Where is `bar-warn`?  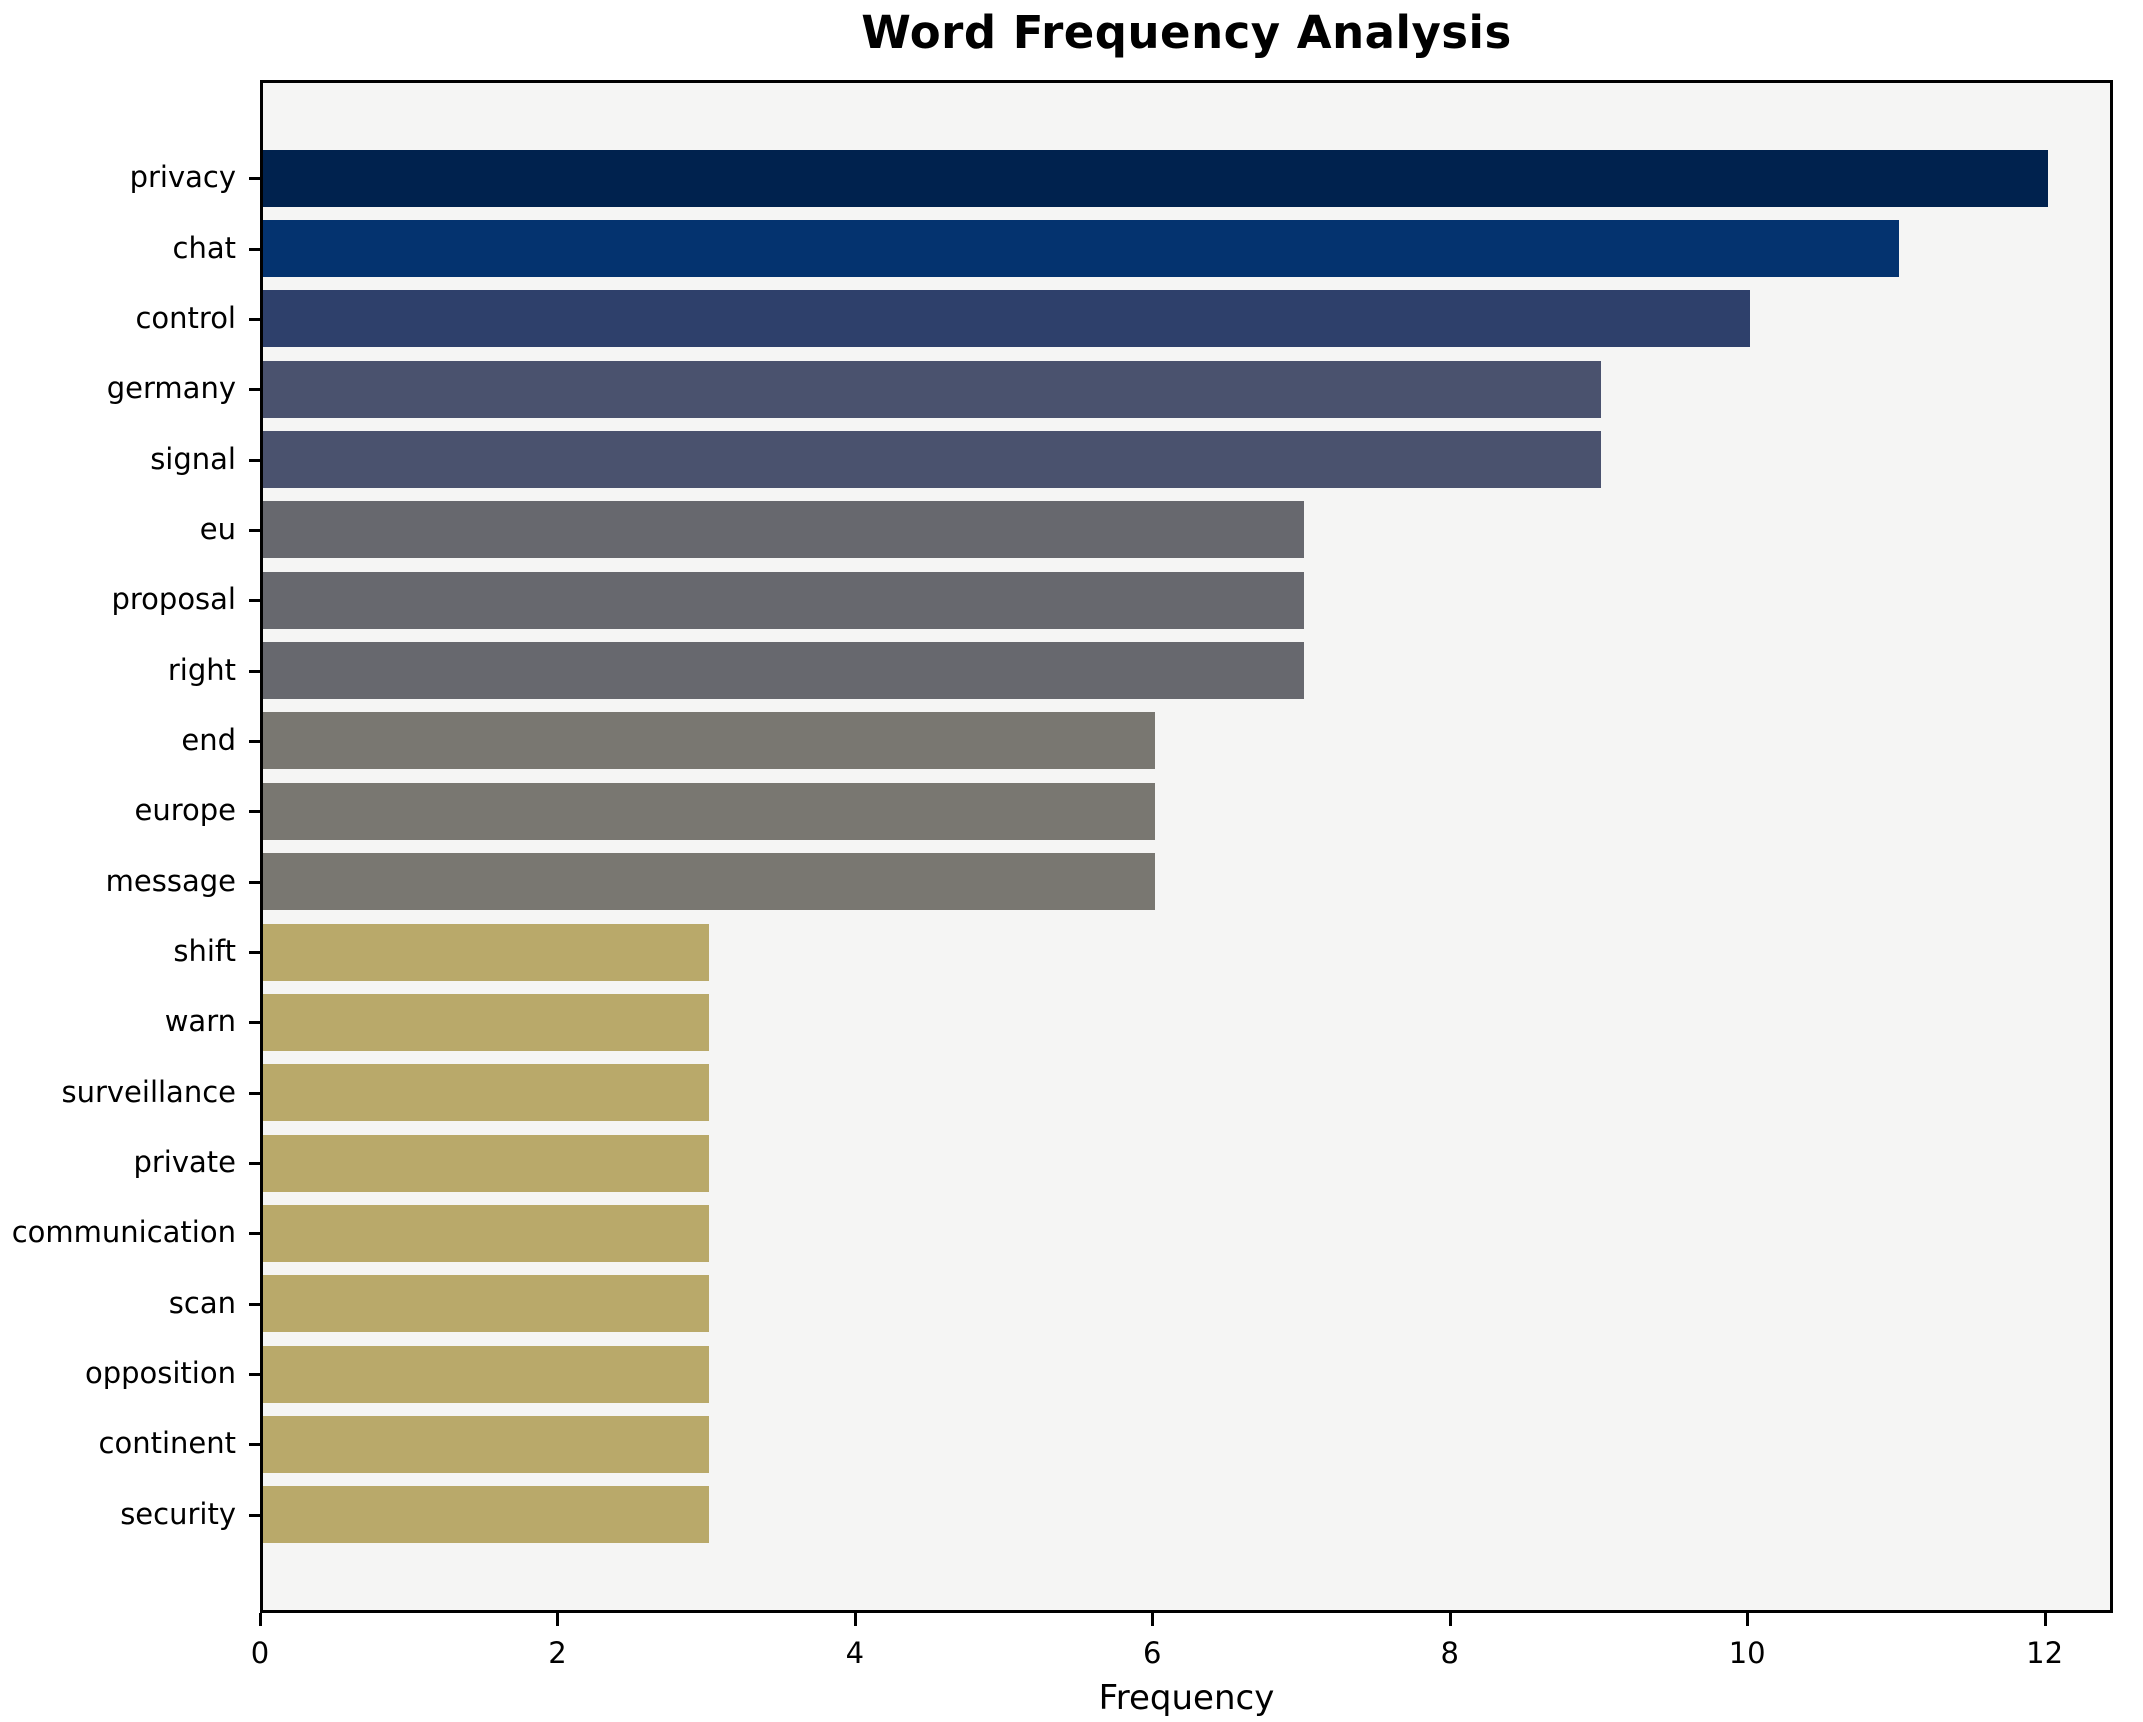 bar-warn is located at coordinates (486, 1022).